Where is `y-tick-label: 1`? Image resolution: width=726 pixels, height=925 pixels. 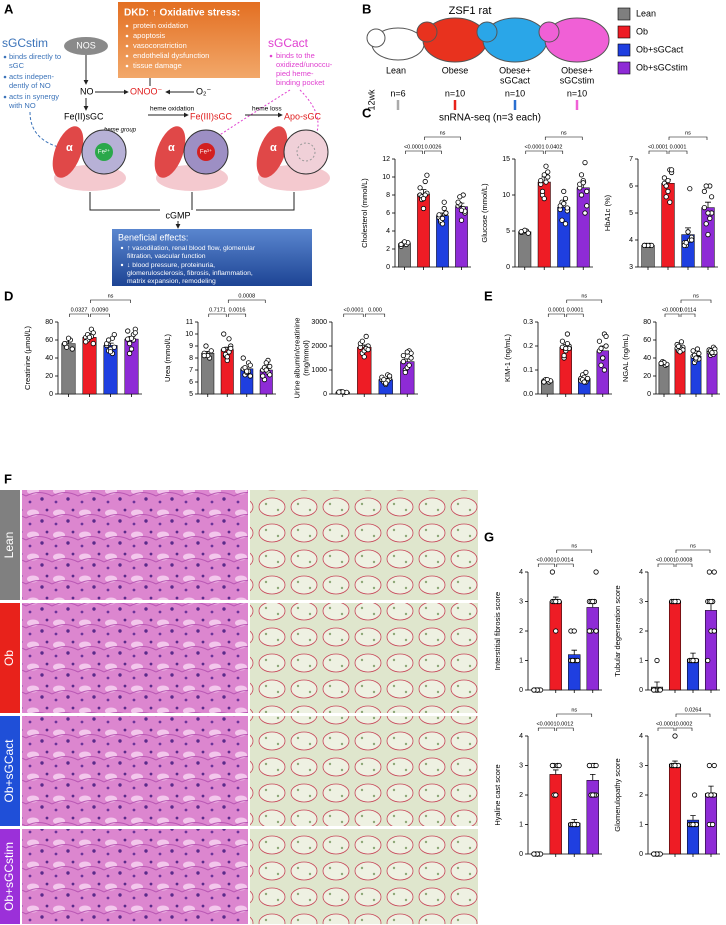 y-tick-label: 1 is located at coordinates (521, 660).